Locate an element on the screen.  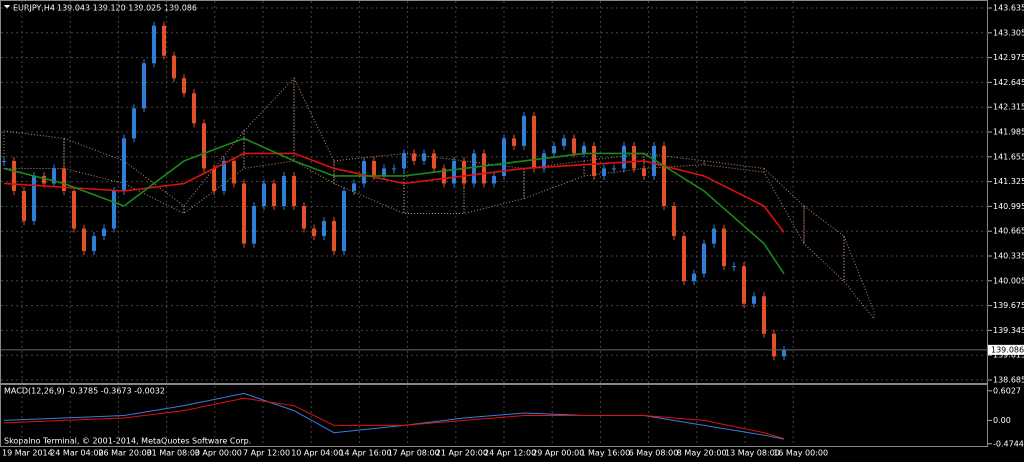
price-label: 141.325 is located at coordinates (1008, 181).